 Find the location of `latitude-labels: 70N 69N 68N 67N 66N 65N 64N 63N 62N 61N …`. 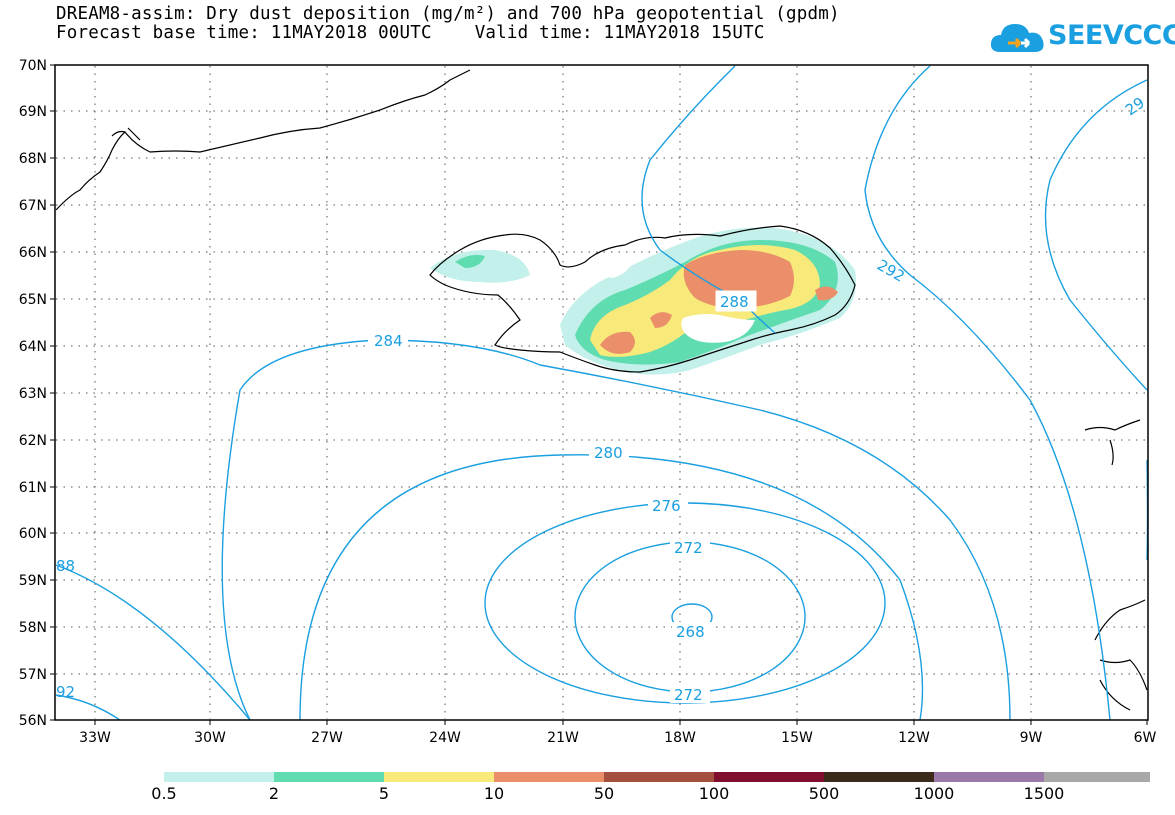

latitude-labels: 70N 69N 68N 67N 66N 65N 64N 63N 62N 61N … is located at coordinates (33, 393).